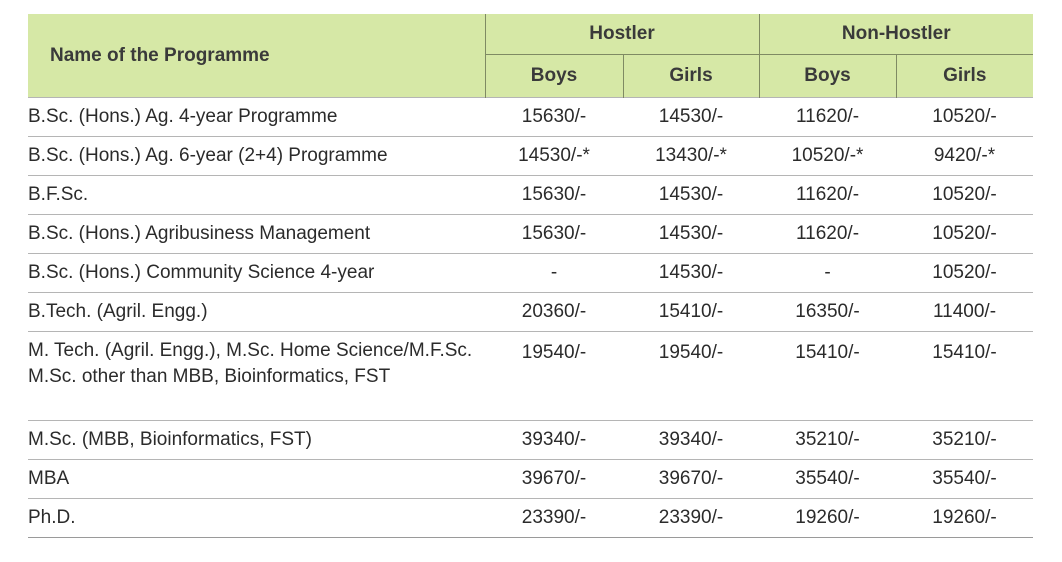 This screenshot has width=1062, height=562. I want to click on fee-cell-hostler-girls: 19540/-, so click(691, 376).